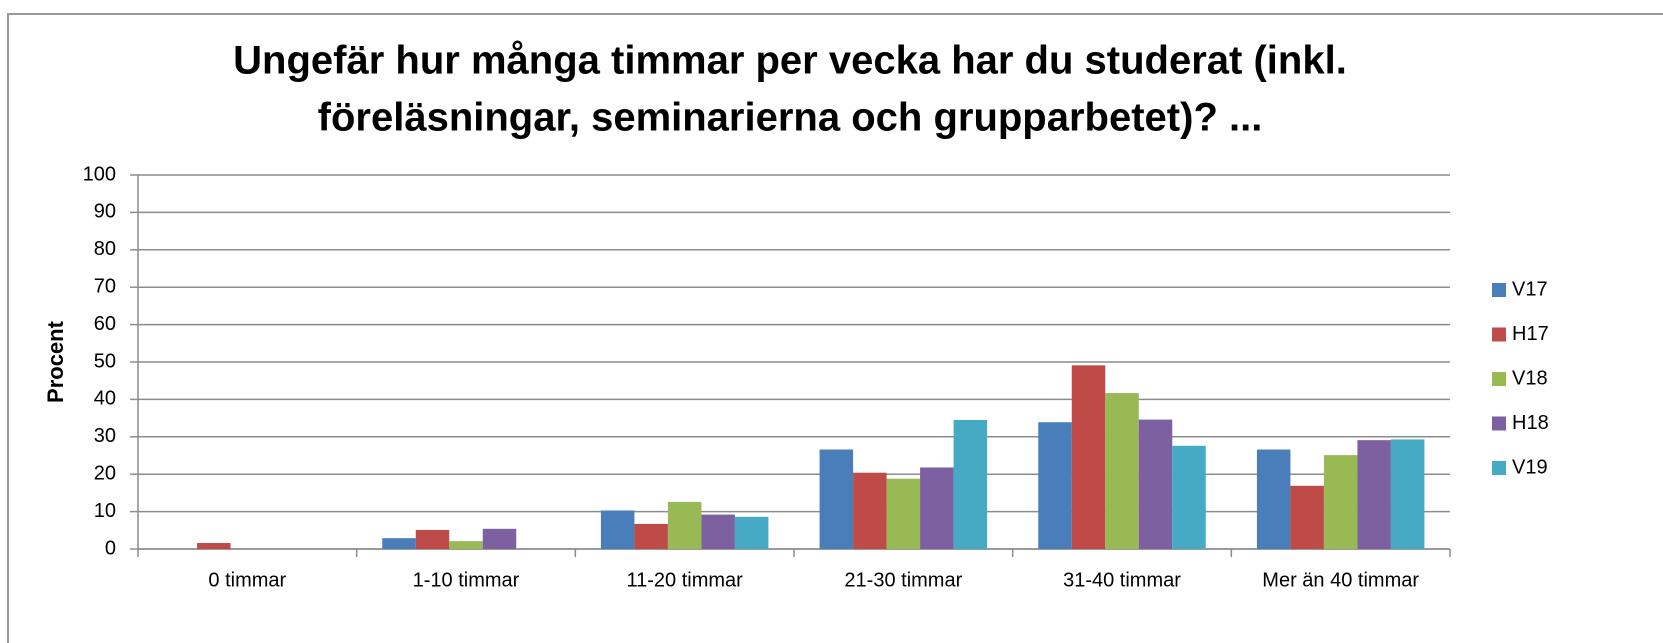  I want to click on y-tick-label: 80, so click(105, 249).